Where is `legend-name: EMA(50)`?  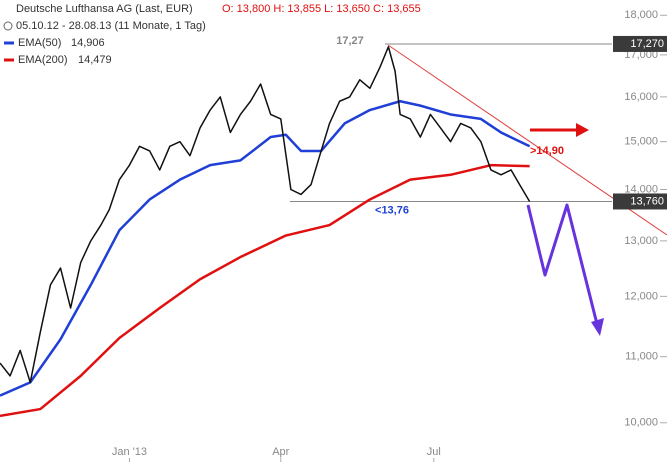
legend-name: EMA(50) is located at coordinates (39, 43).